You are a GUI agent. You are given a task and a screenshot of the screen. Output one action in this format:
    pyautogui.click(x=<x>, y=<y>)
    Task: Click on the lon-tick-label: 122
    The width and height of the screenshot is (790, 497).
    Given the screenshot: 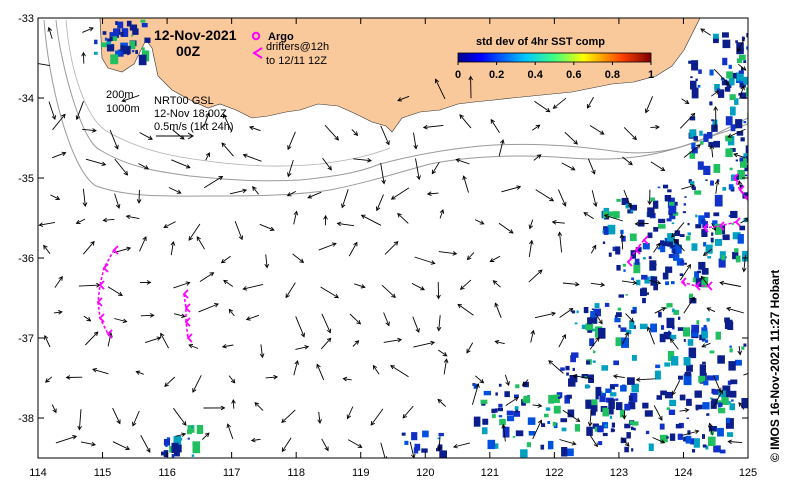 What is the action you would take?
    pyautogui.click(x=554, y=473)
    